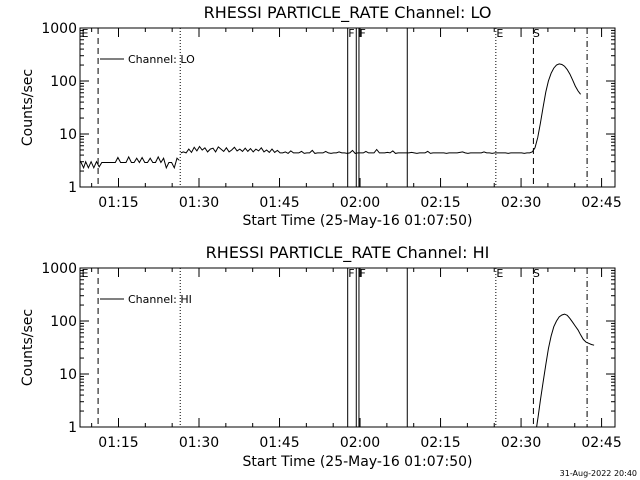 The image size is (640, 480). Describe the element at coordinates (348, 13) in the screenshot. I see `chart-title: RHESSI PARTICLE_RATE Channel: LO` at that location.